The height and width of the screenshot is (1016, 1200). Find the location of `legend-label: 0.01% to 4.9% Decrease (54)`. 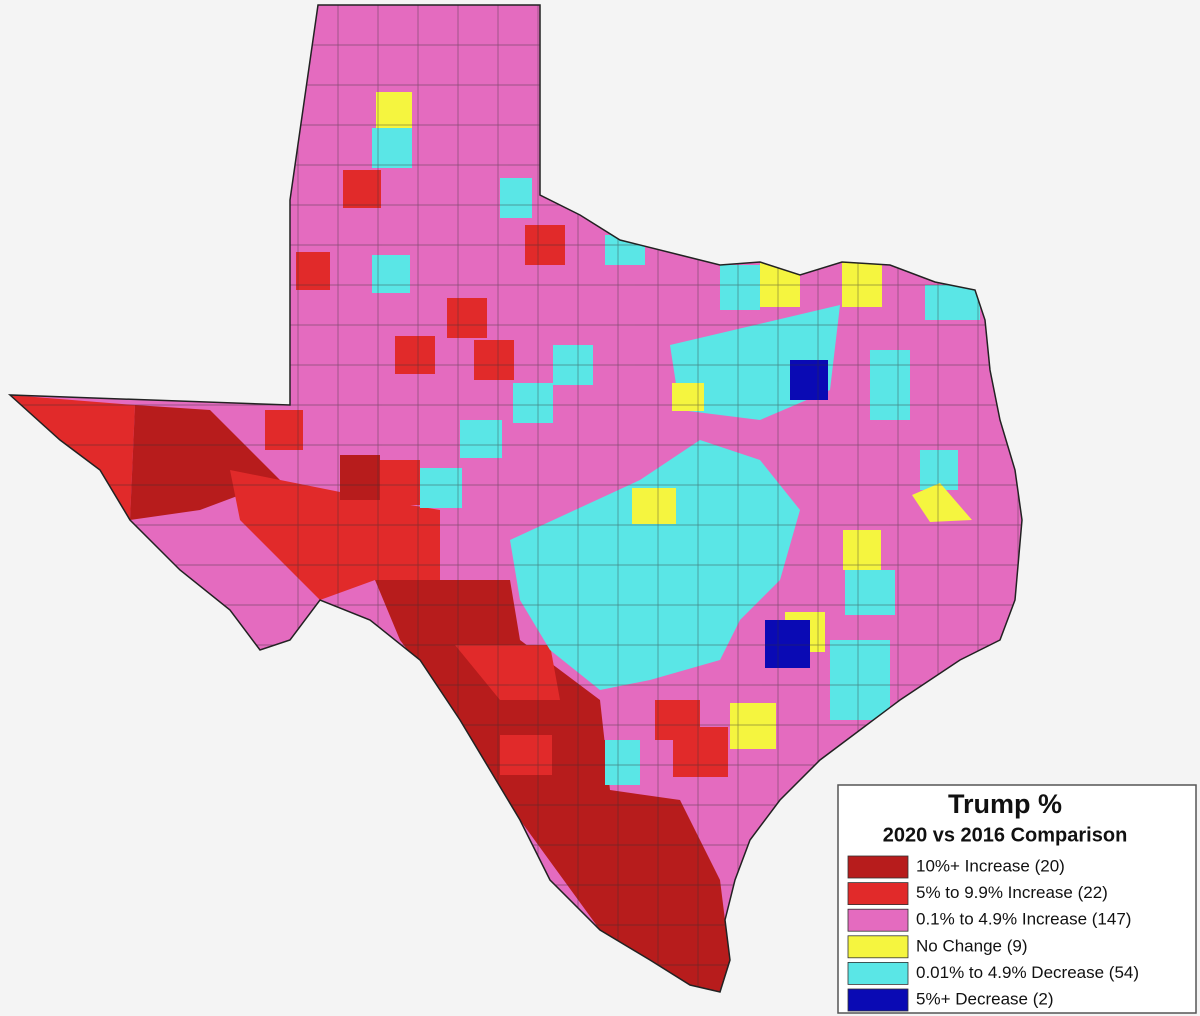

legend-label: 0.01% to 4.9% Decrease (54) is located at coordinates (1027, 972).